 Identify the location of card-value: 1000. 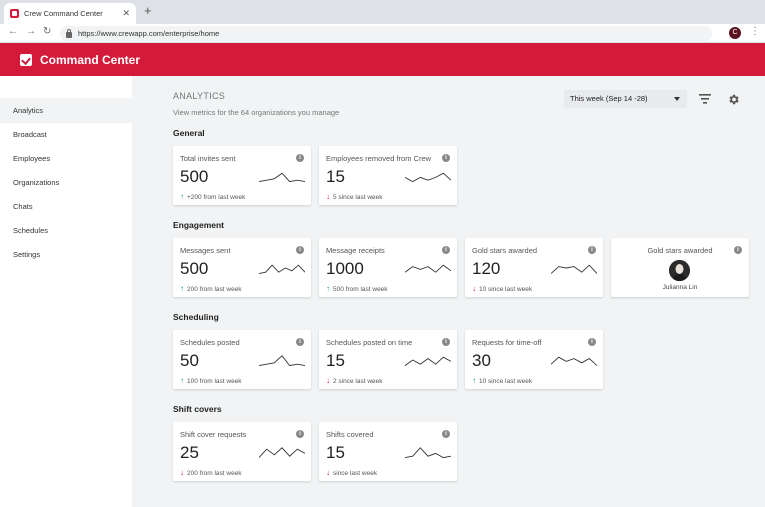
(345, 268).